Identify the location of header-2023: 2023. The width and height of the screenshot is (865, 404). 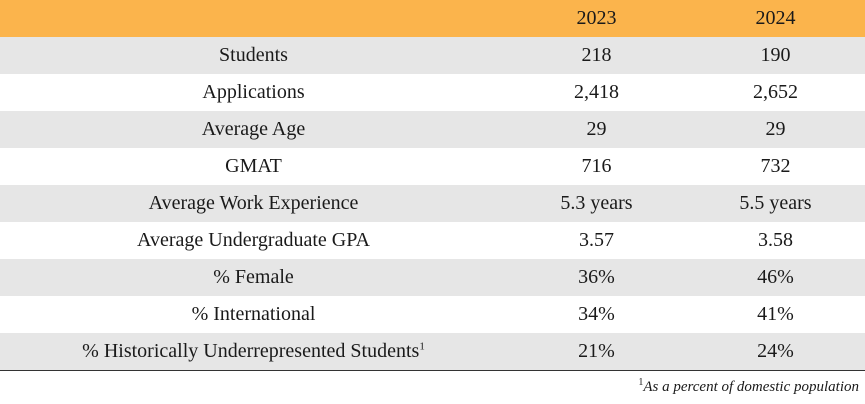
(596, 18).